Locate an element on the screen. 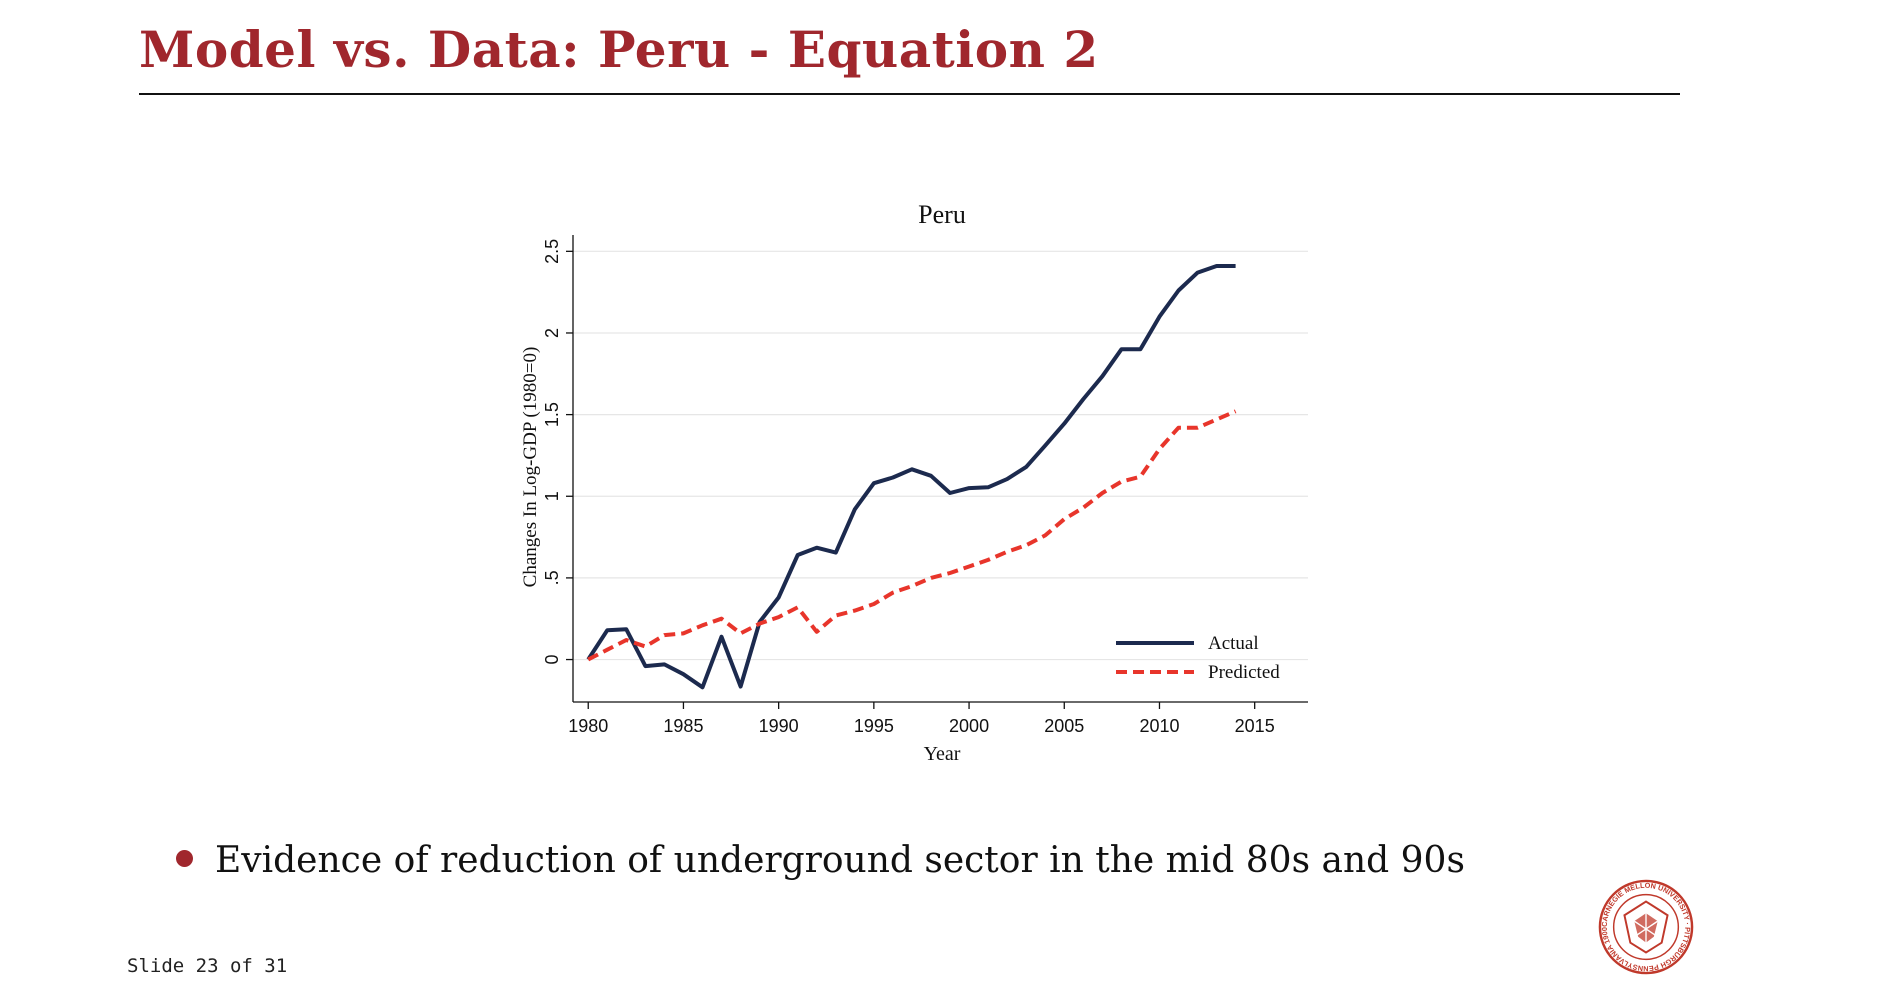  y-tick-label: 0 is located at coordinates (552, 660).